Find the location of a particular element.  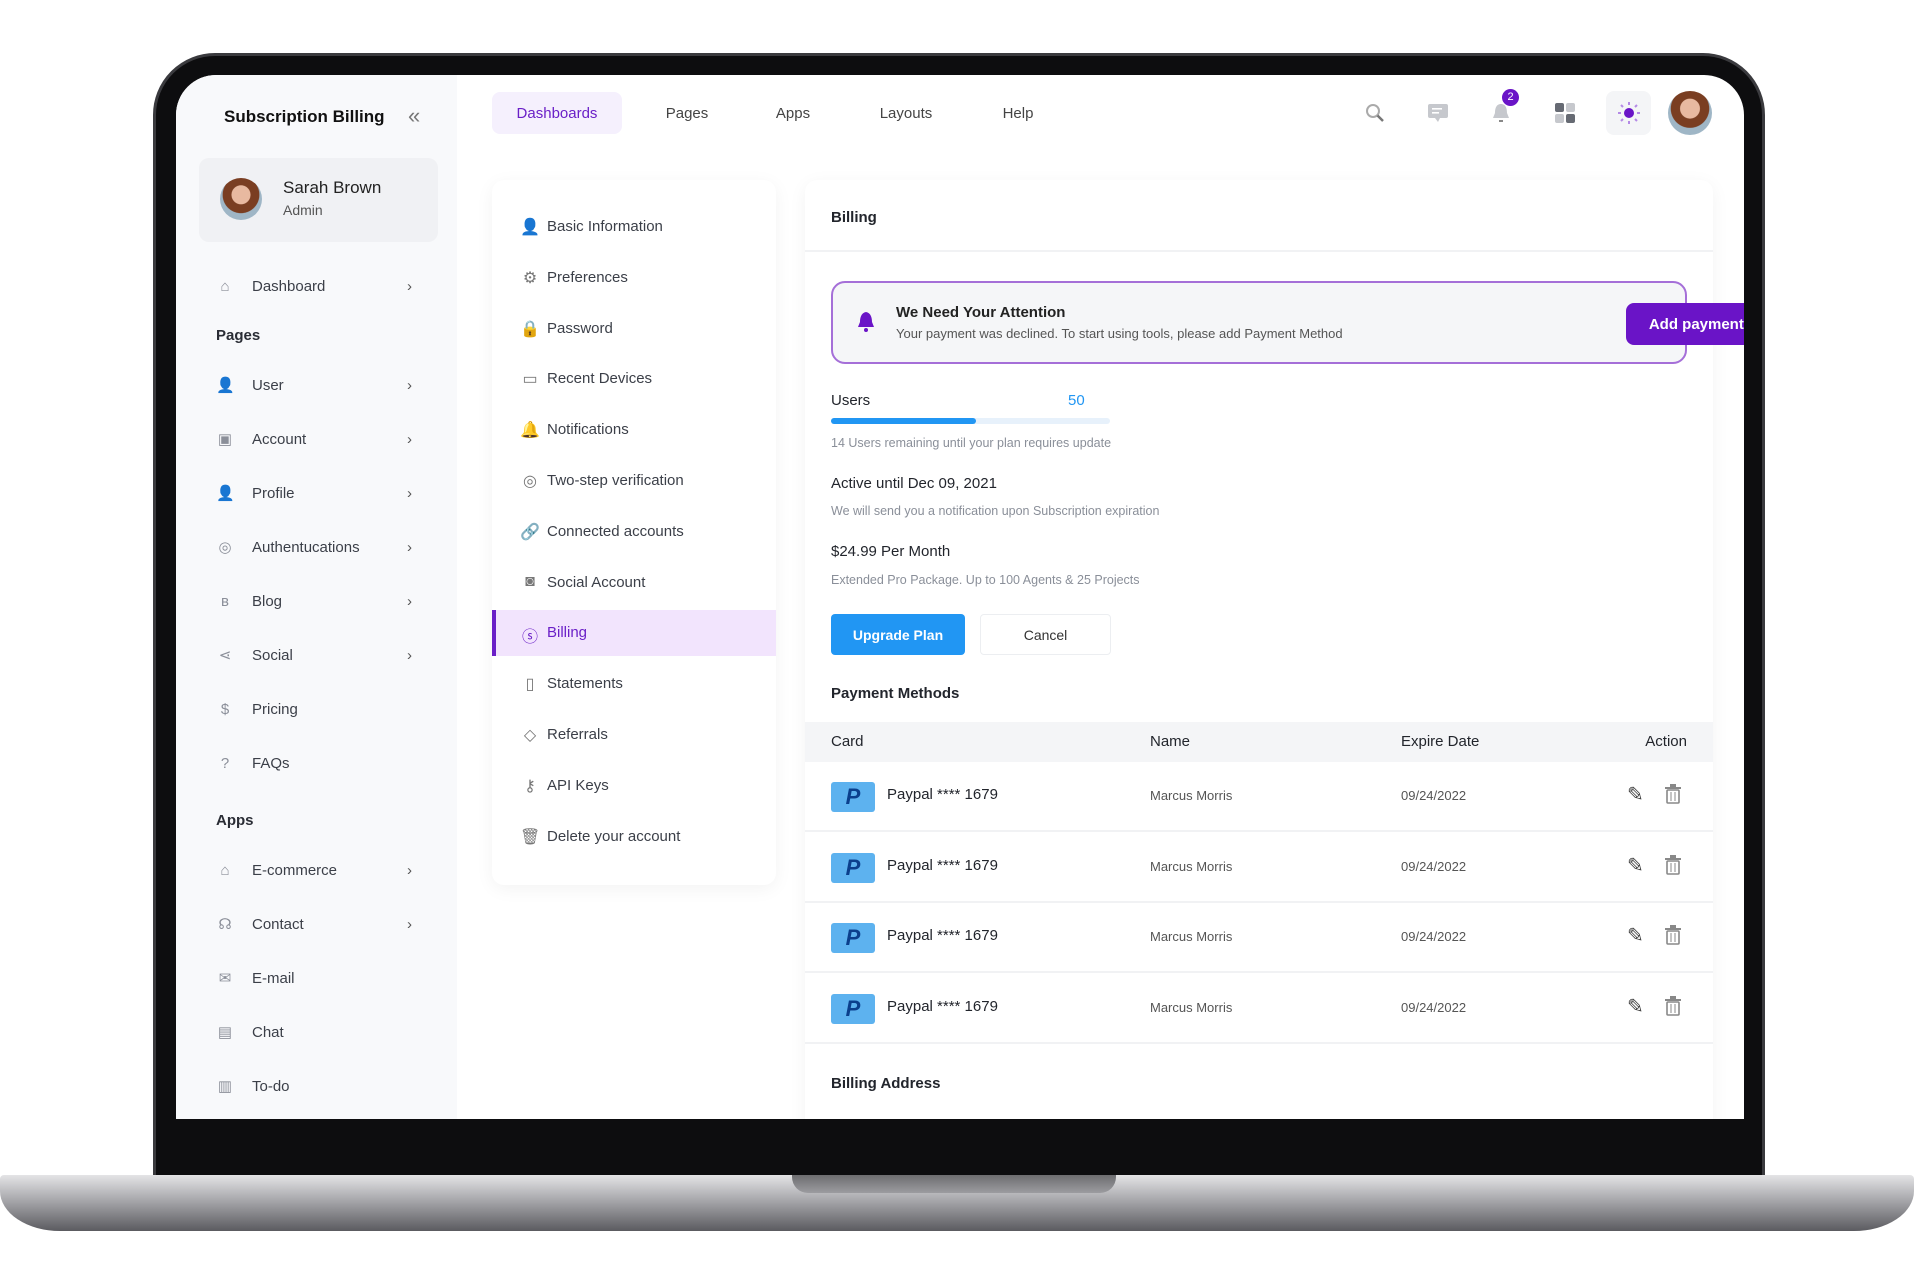

sidebar-item-label: Authentucations is located at coordinates (306, 547).